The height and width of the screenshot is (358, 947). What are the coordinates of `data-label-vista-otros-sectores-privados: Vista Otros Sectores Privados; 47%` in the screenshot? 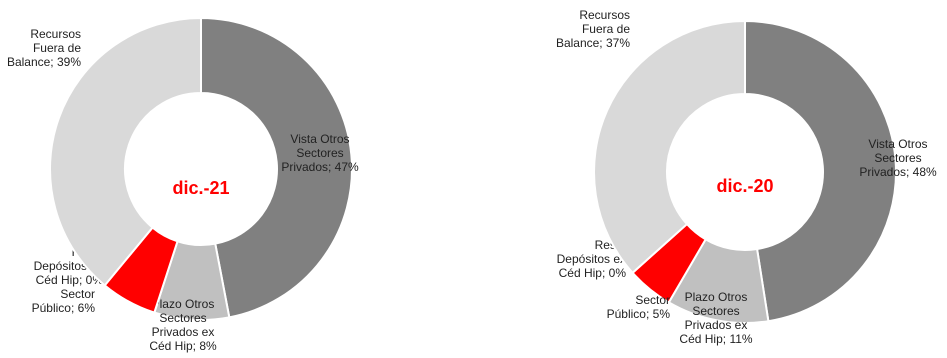 It's located at (320, 153).